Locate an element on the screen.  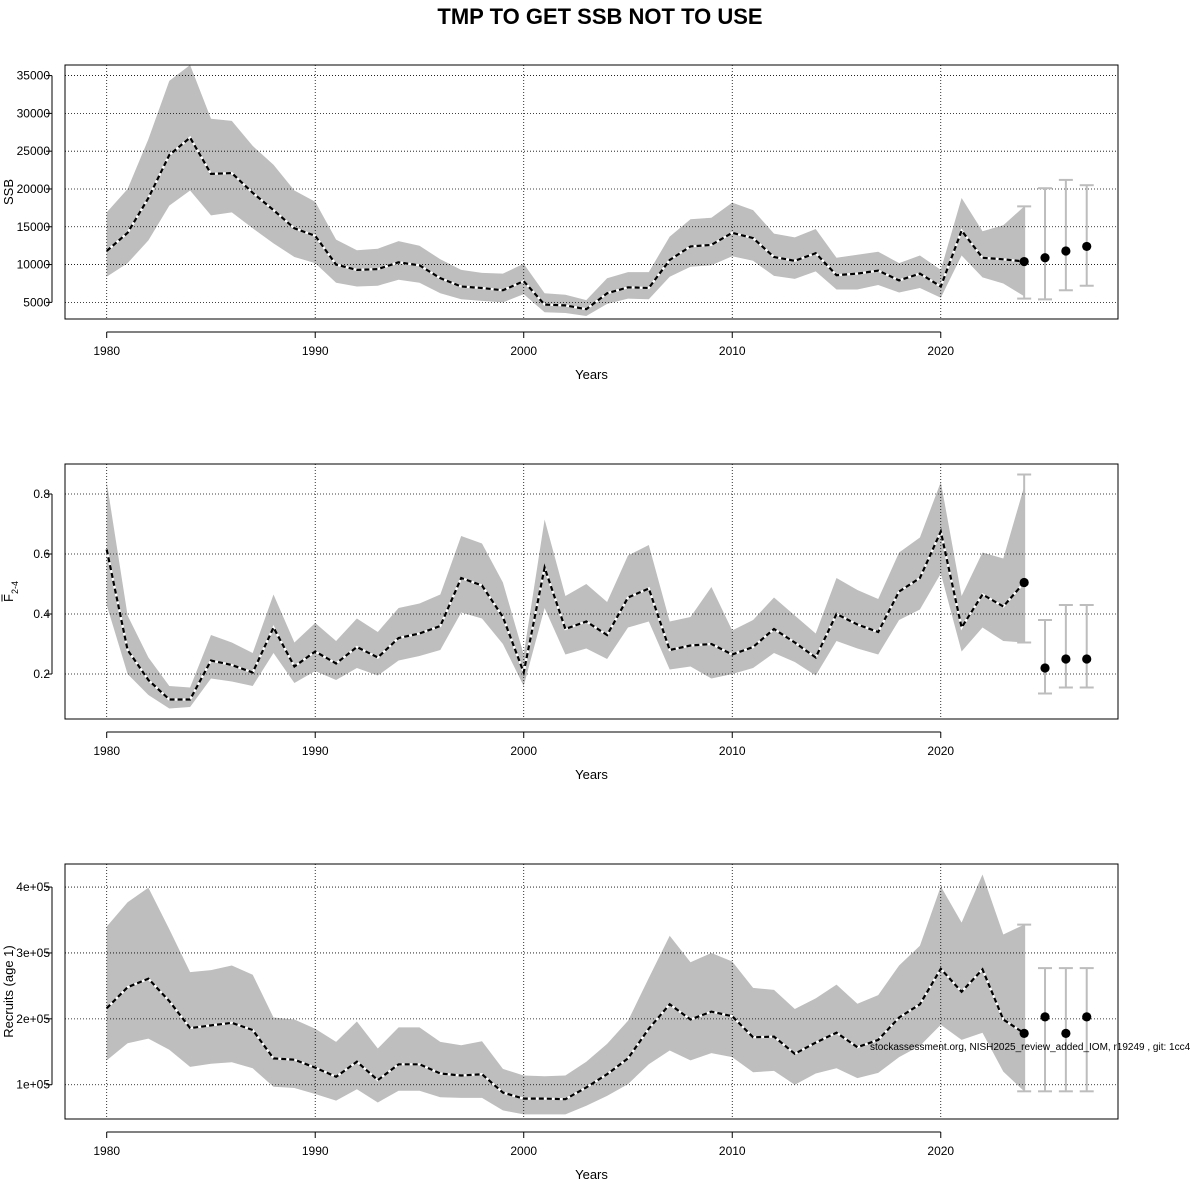
recruits-estimate-line is located at coordinates (565, 1033).